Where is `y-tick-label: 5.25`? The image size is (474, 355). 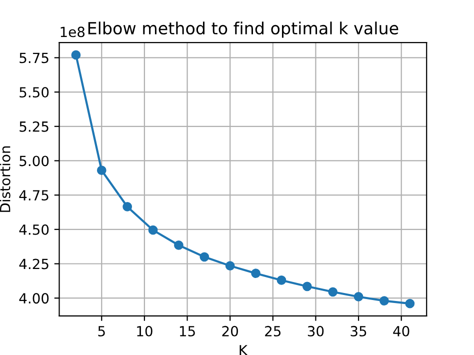
y-tick-label: 5.25 is located at coordinates (34, 126).